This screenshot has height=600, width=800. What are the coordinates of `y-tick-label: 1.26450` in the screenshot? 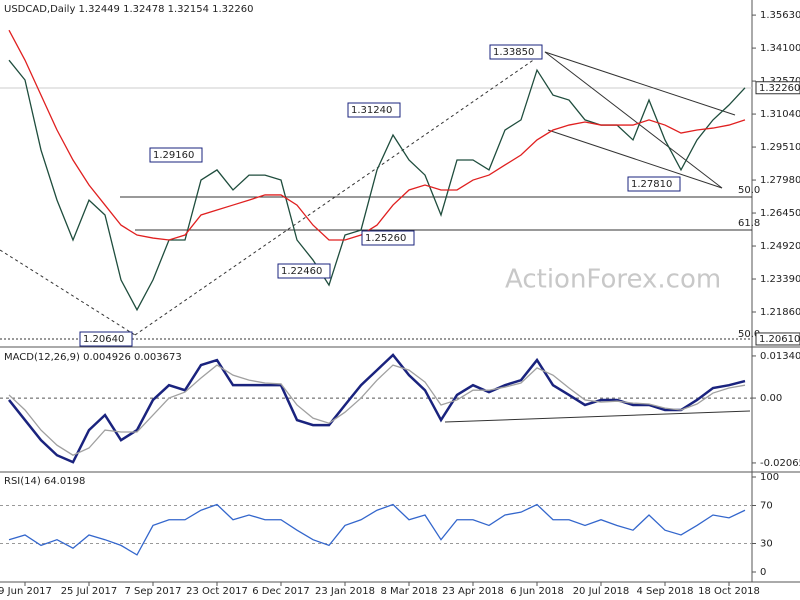 It's located at (780, 213).